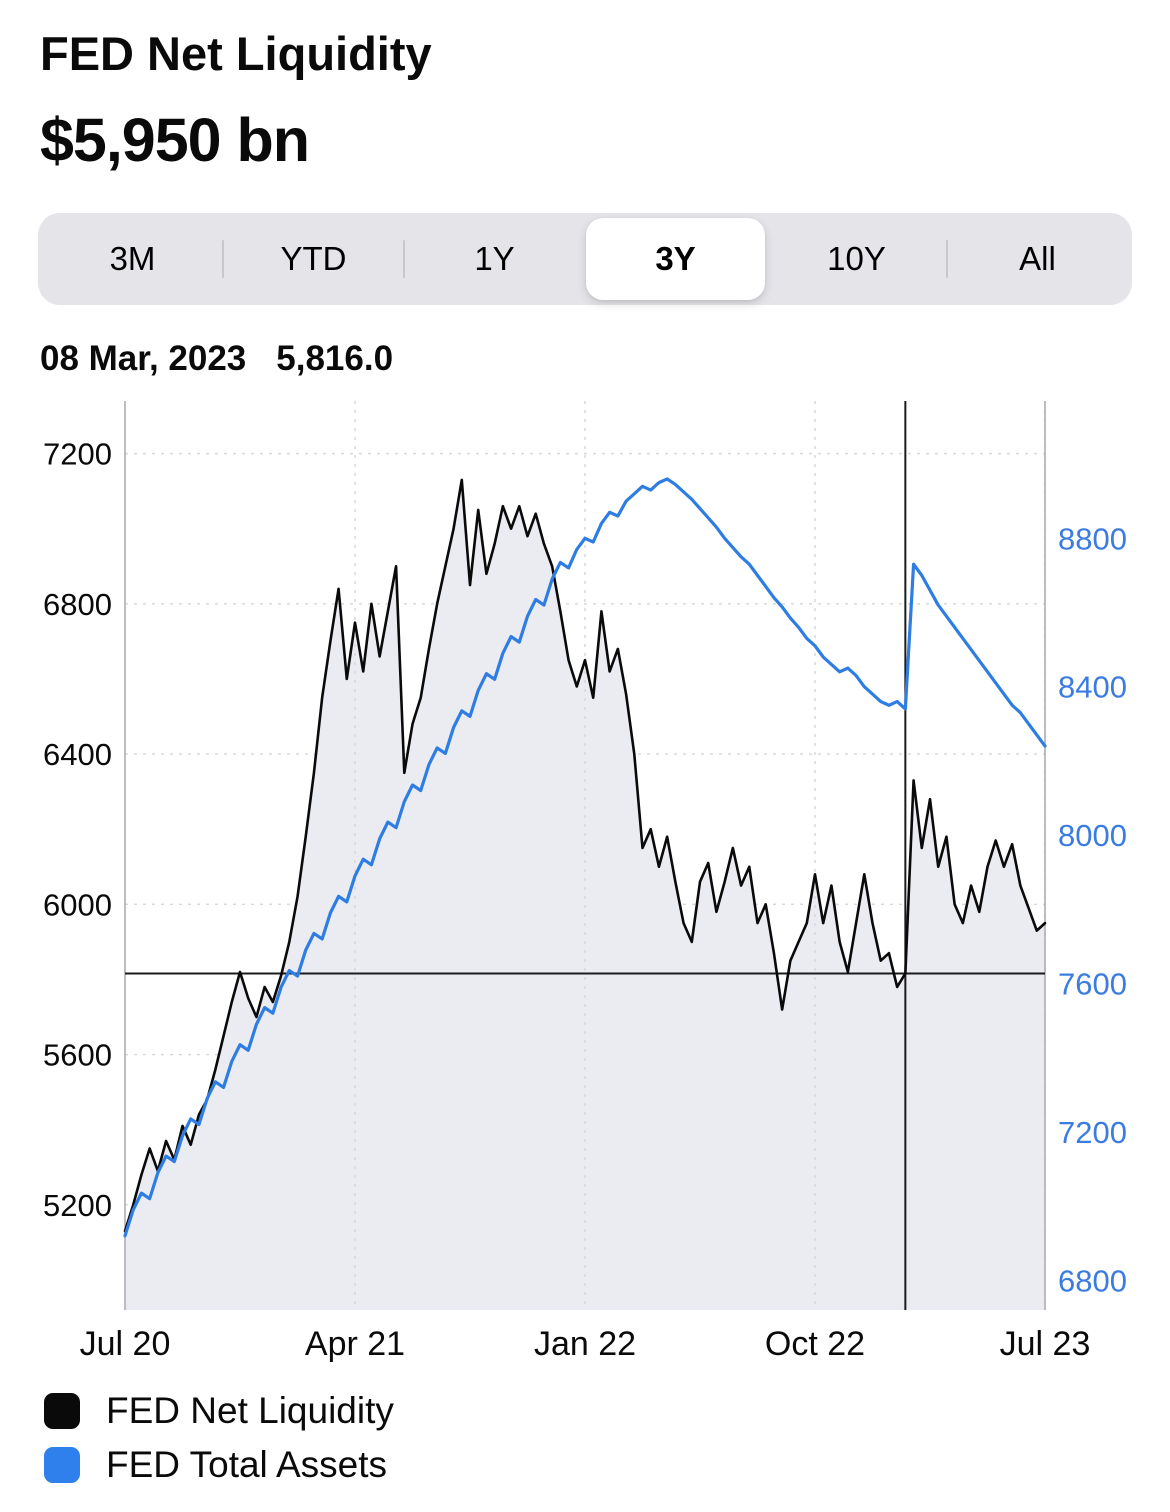  What do you see at coordinates (585, 1344) in the screenshot?
I see `svg-text: Jan 22` at bounding box center [585, 1344].